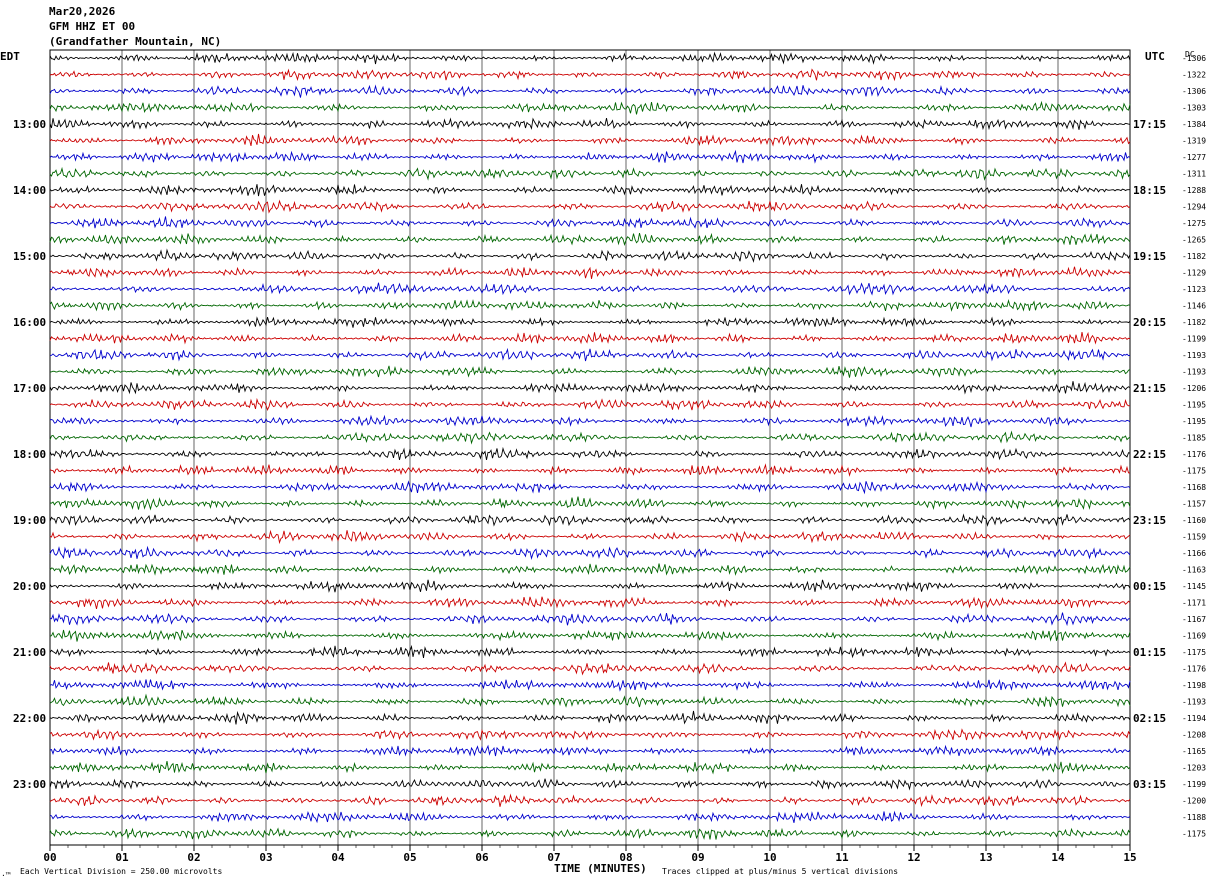 Image resolution: width=1210 pixels, height=886 pixels. Describe the element at coordinates (1149, 784) in the screenshot. I see `utc-hour-label: 03:15` at that location.